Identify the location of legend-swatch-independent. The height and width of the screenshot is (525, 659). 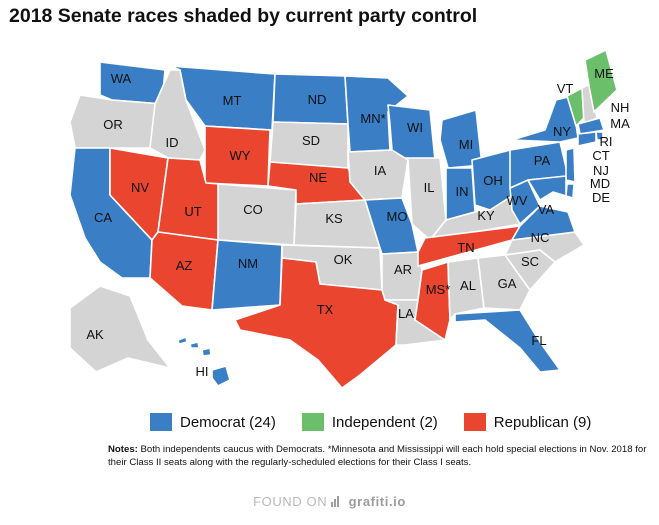
(312, 422).